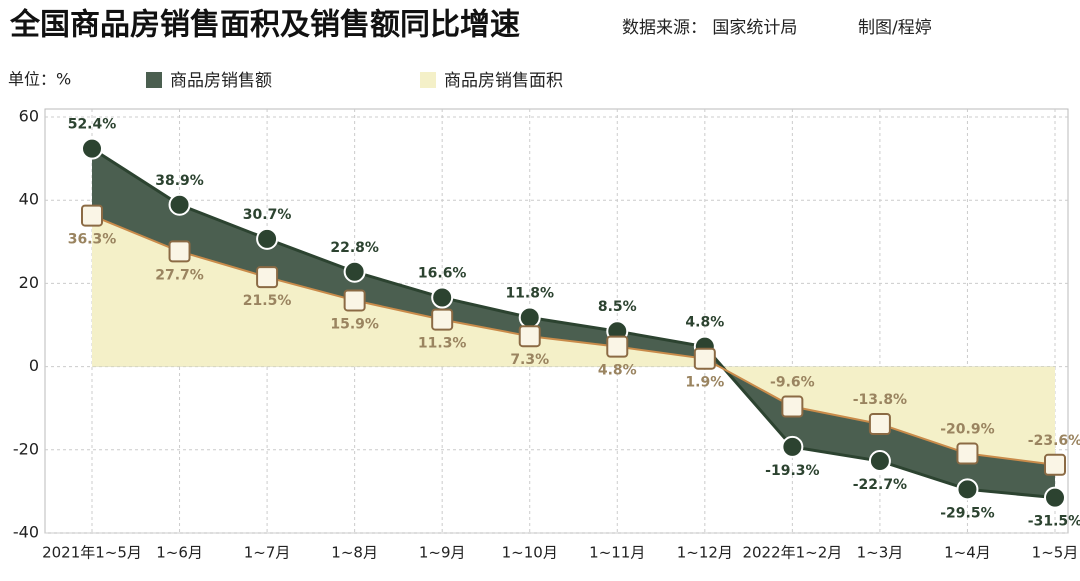  What do you see at coordinates (880, 485) in the screenshot?
I see `data-label: -22.7%` at bounding box center [880, 485].